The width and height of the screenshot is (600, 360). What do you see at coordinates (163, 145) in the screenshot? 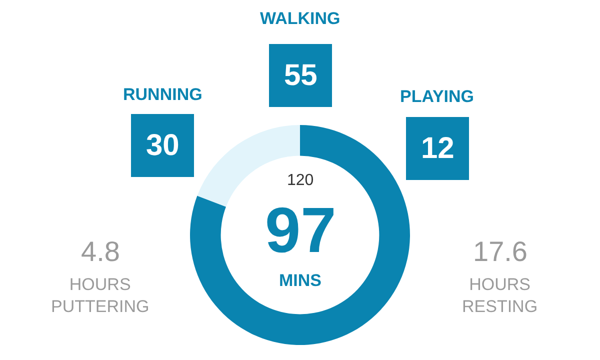
I see `text: 30` at bounding box center [163, 145].